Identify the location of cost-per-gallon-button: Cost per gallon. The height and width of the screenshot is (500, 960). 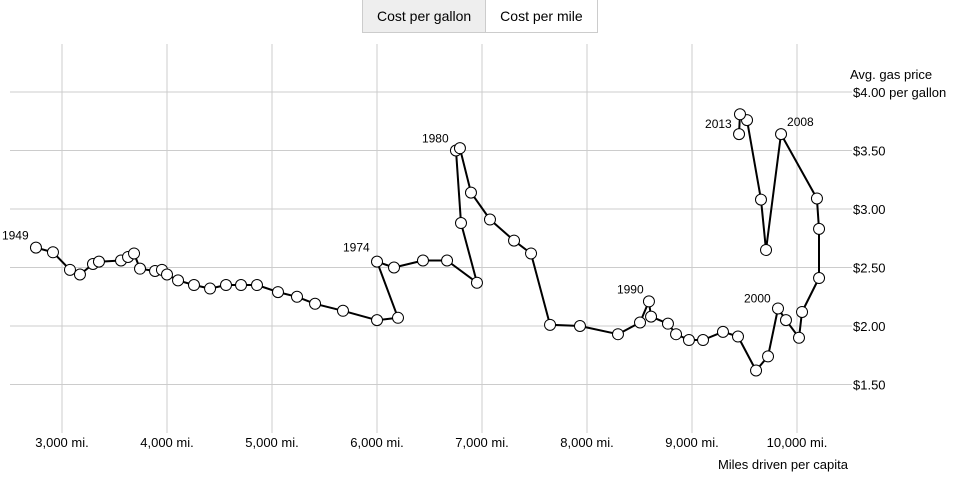
(425, 16).